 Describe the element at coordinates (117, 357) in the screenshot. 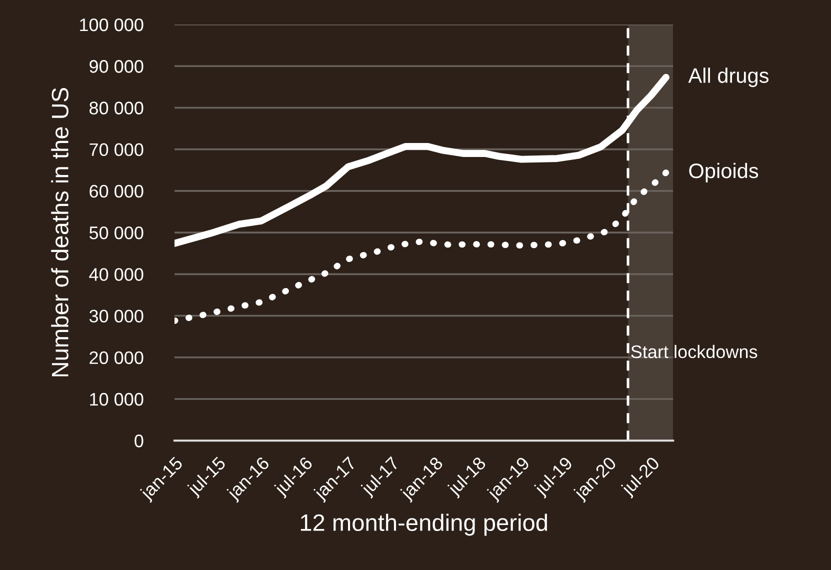

I see `y-tick-label: 20 000` at that location.